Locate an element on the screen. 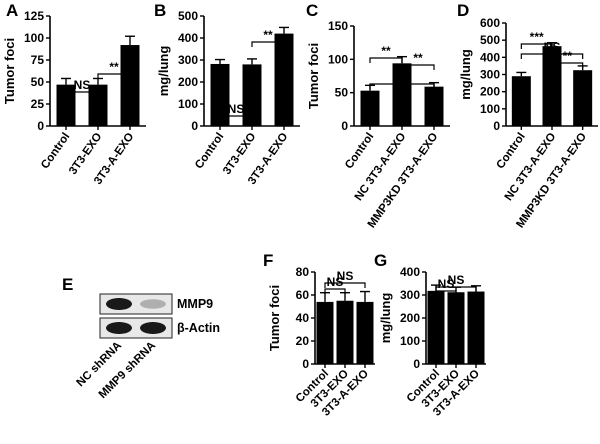  panel-letter: G is located at coordinates (380, 260).